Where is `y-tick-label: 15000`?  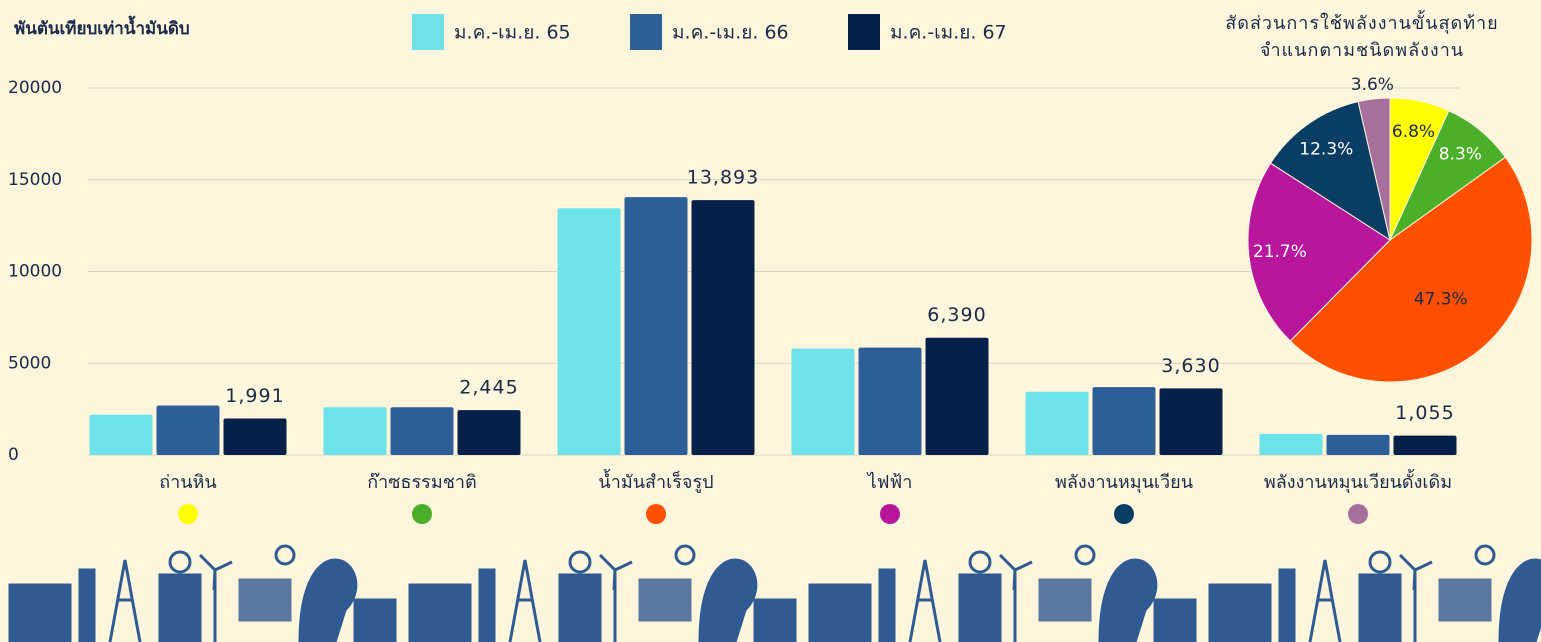 y-tick-label: 15000 is located at coordinates (35, 180).